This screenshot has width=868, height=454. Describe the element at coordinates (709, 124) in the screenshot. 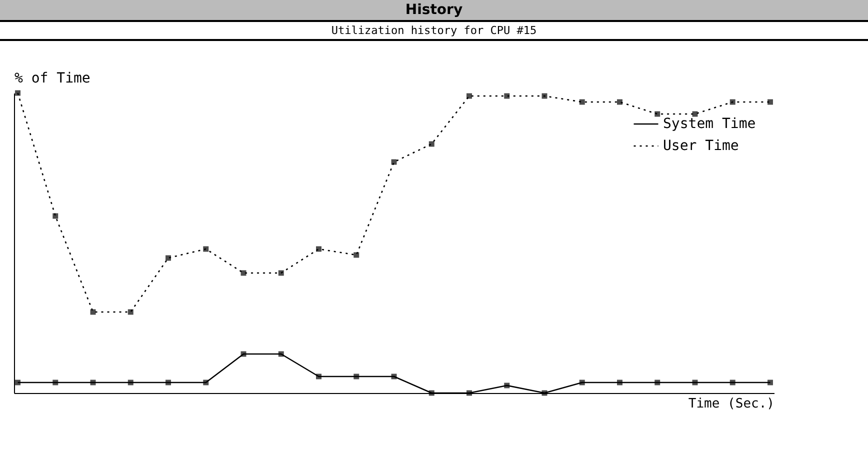

I see `legend-label: System Time` at that location.